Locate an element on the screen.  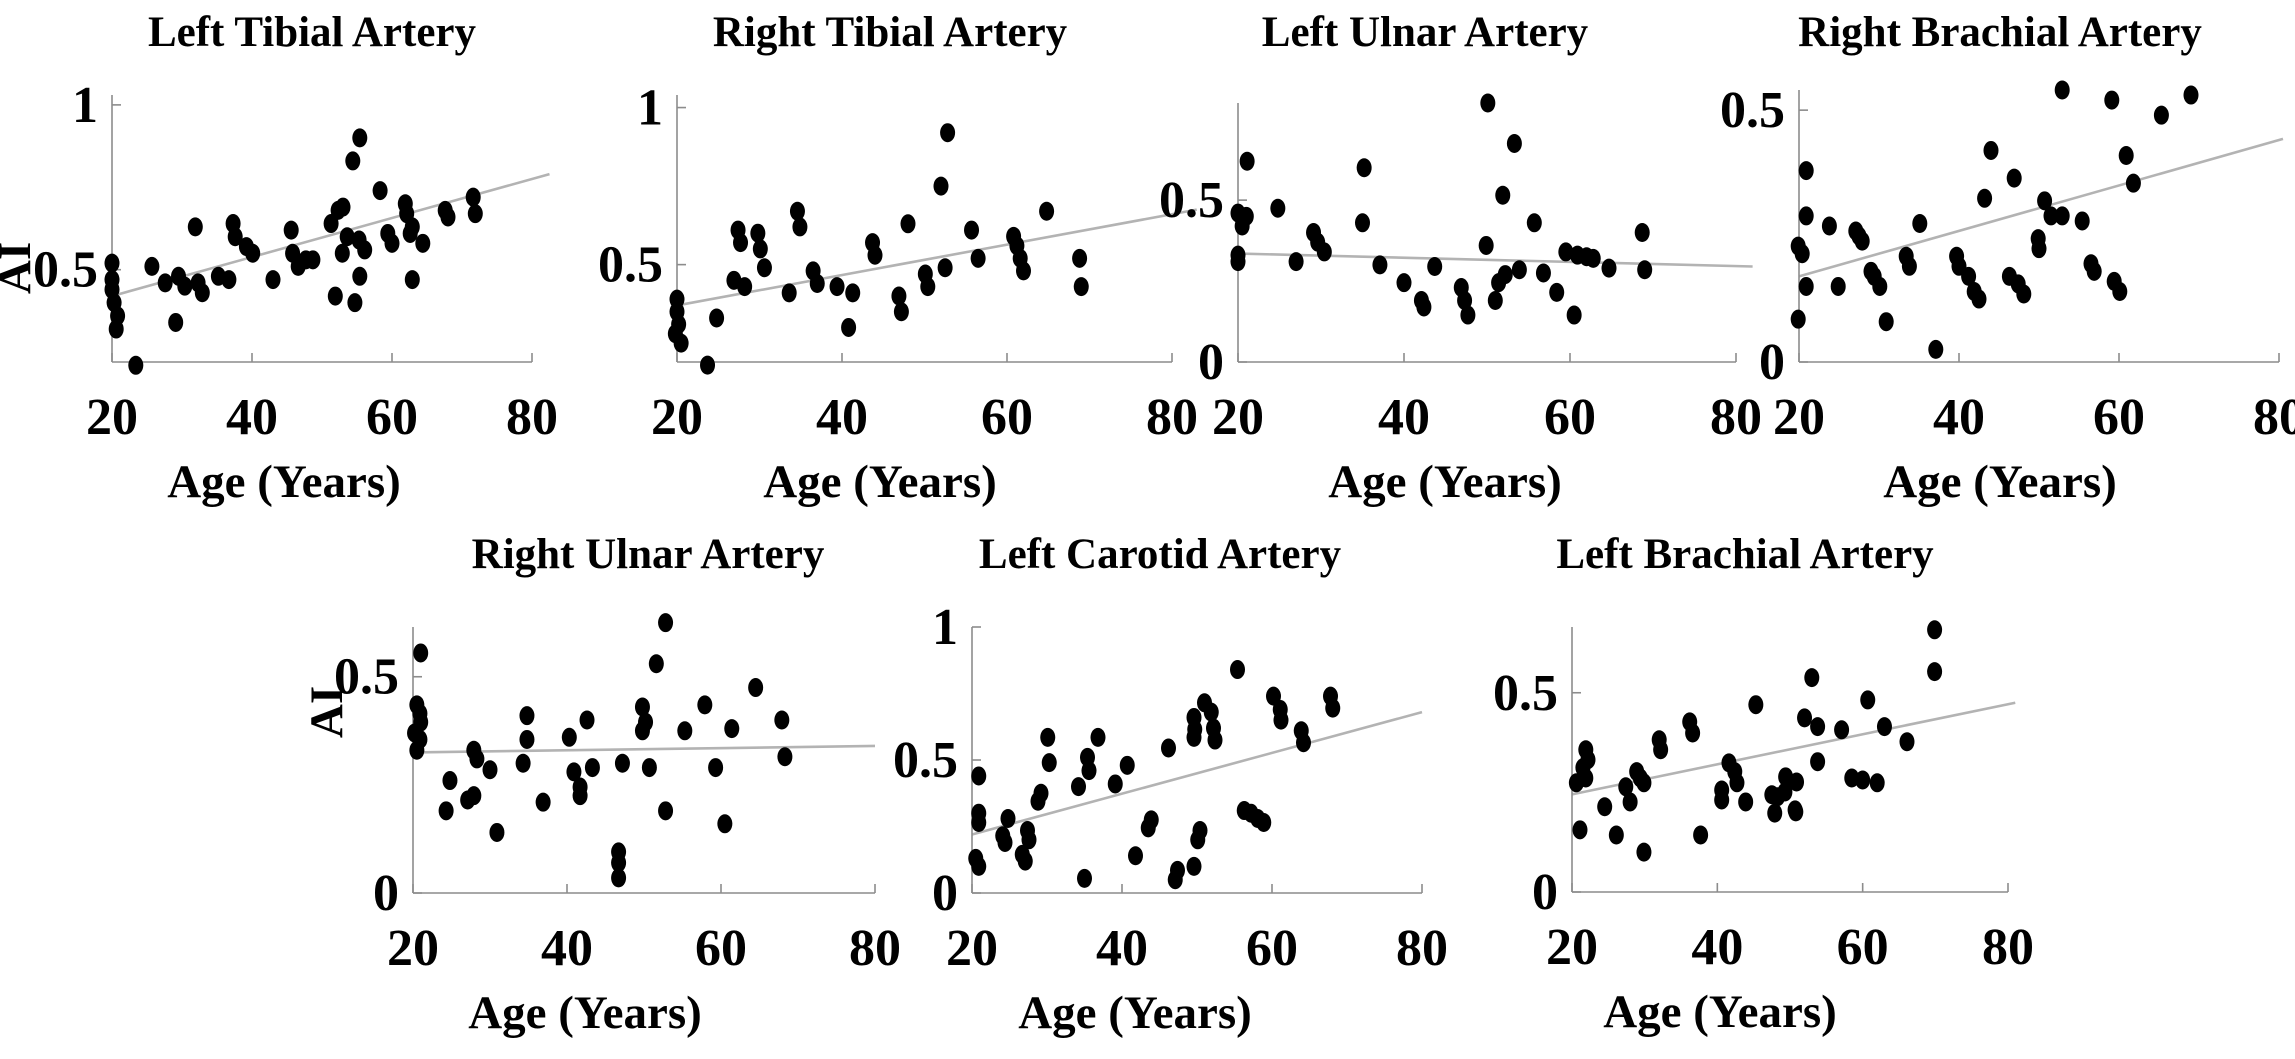
subplot-title: Left Ulnar Artery is located at coordinates (1425, 32).